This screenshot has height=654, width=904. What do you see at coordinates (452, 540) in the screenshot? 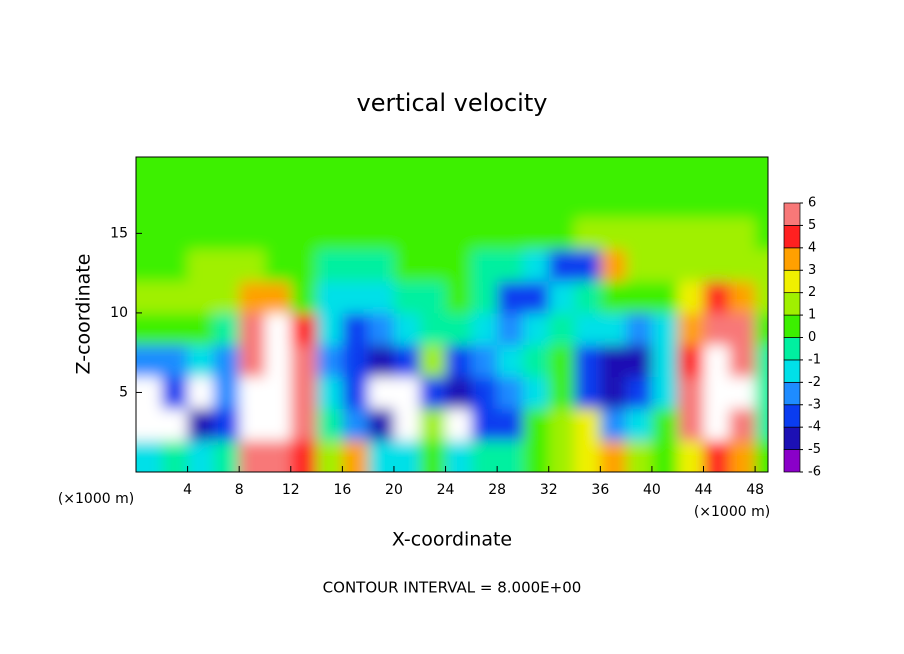
I see `x-axis-label: X-coordinate` at bounding box center [452, 540].